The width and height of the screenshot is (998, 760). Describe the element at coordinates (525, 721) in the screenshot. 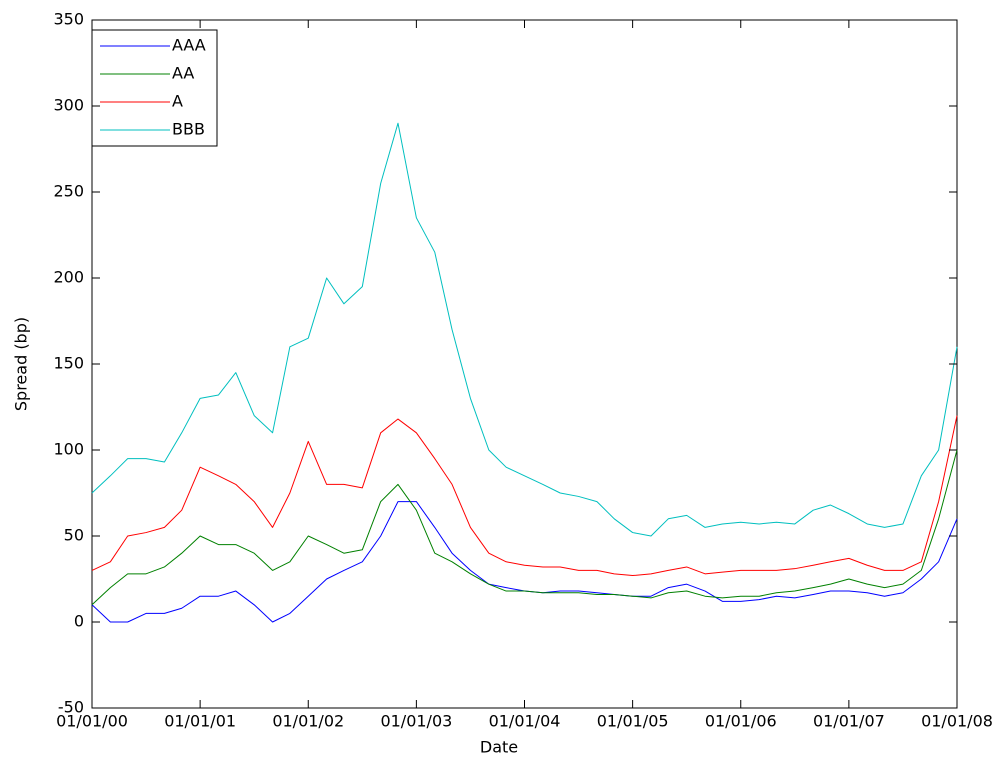

I see `x-tick-label: 01/01/04` at that location.